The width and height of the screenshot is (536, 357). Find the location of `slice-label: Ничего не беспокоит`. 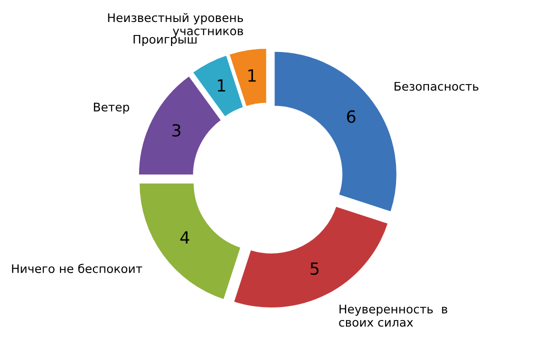

slice-label: Ничего не беспокоит is located at coordinates (77, 269).